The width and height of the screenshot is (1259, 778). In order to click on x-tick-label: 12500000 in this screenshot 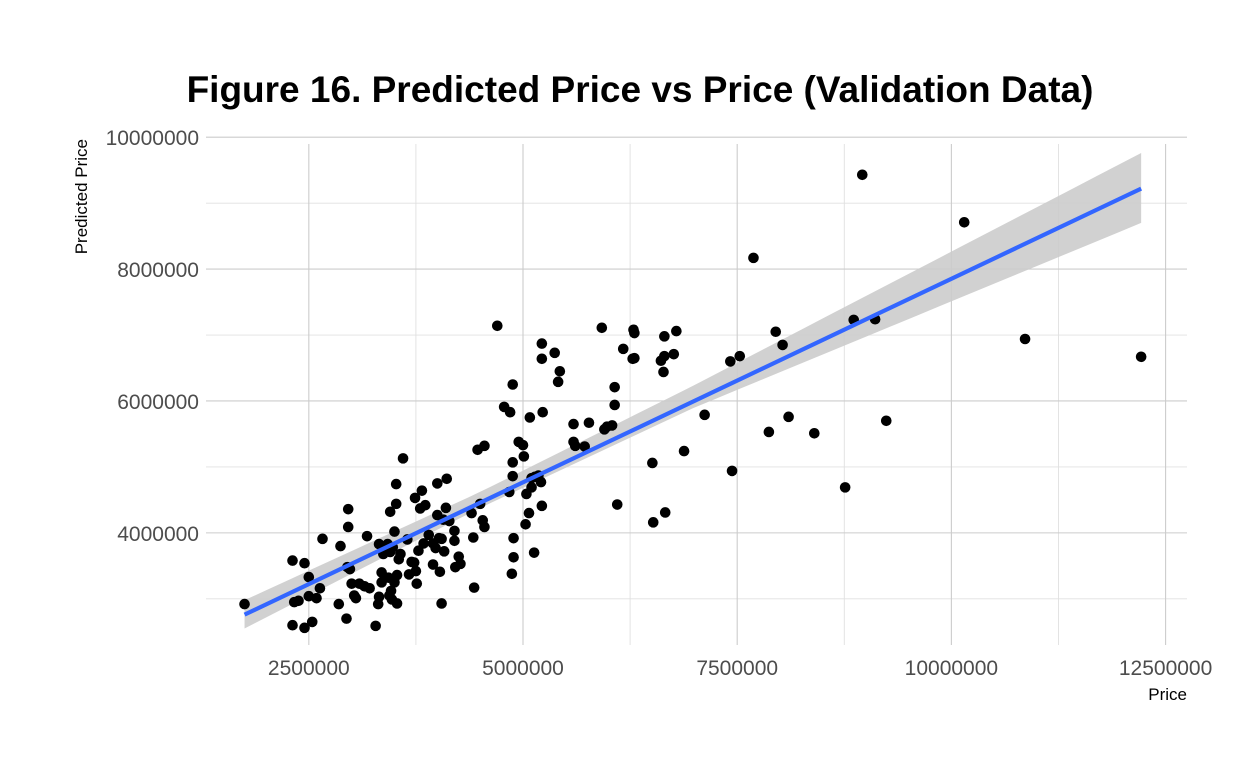, I will do `click(1165, 668)`.